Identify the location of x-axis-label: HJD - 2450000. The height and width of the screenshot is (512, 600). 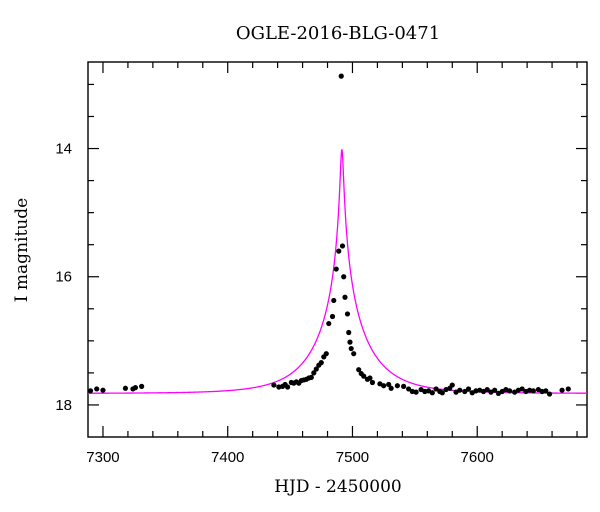
(338, 487).